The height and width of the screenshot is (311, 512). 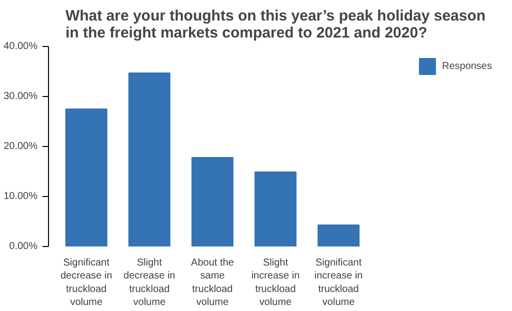 I want to click on y-tick-label: 30.00%, so click(x=21, y=96).